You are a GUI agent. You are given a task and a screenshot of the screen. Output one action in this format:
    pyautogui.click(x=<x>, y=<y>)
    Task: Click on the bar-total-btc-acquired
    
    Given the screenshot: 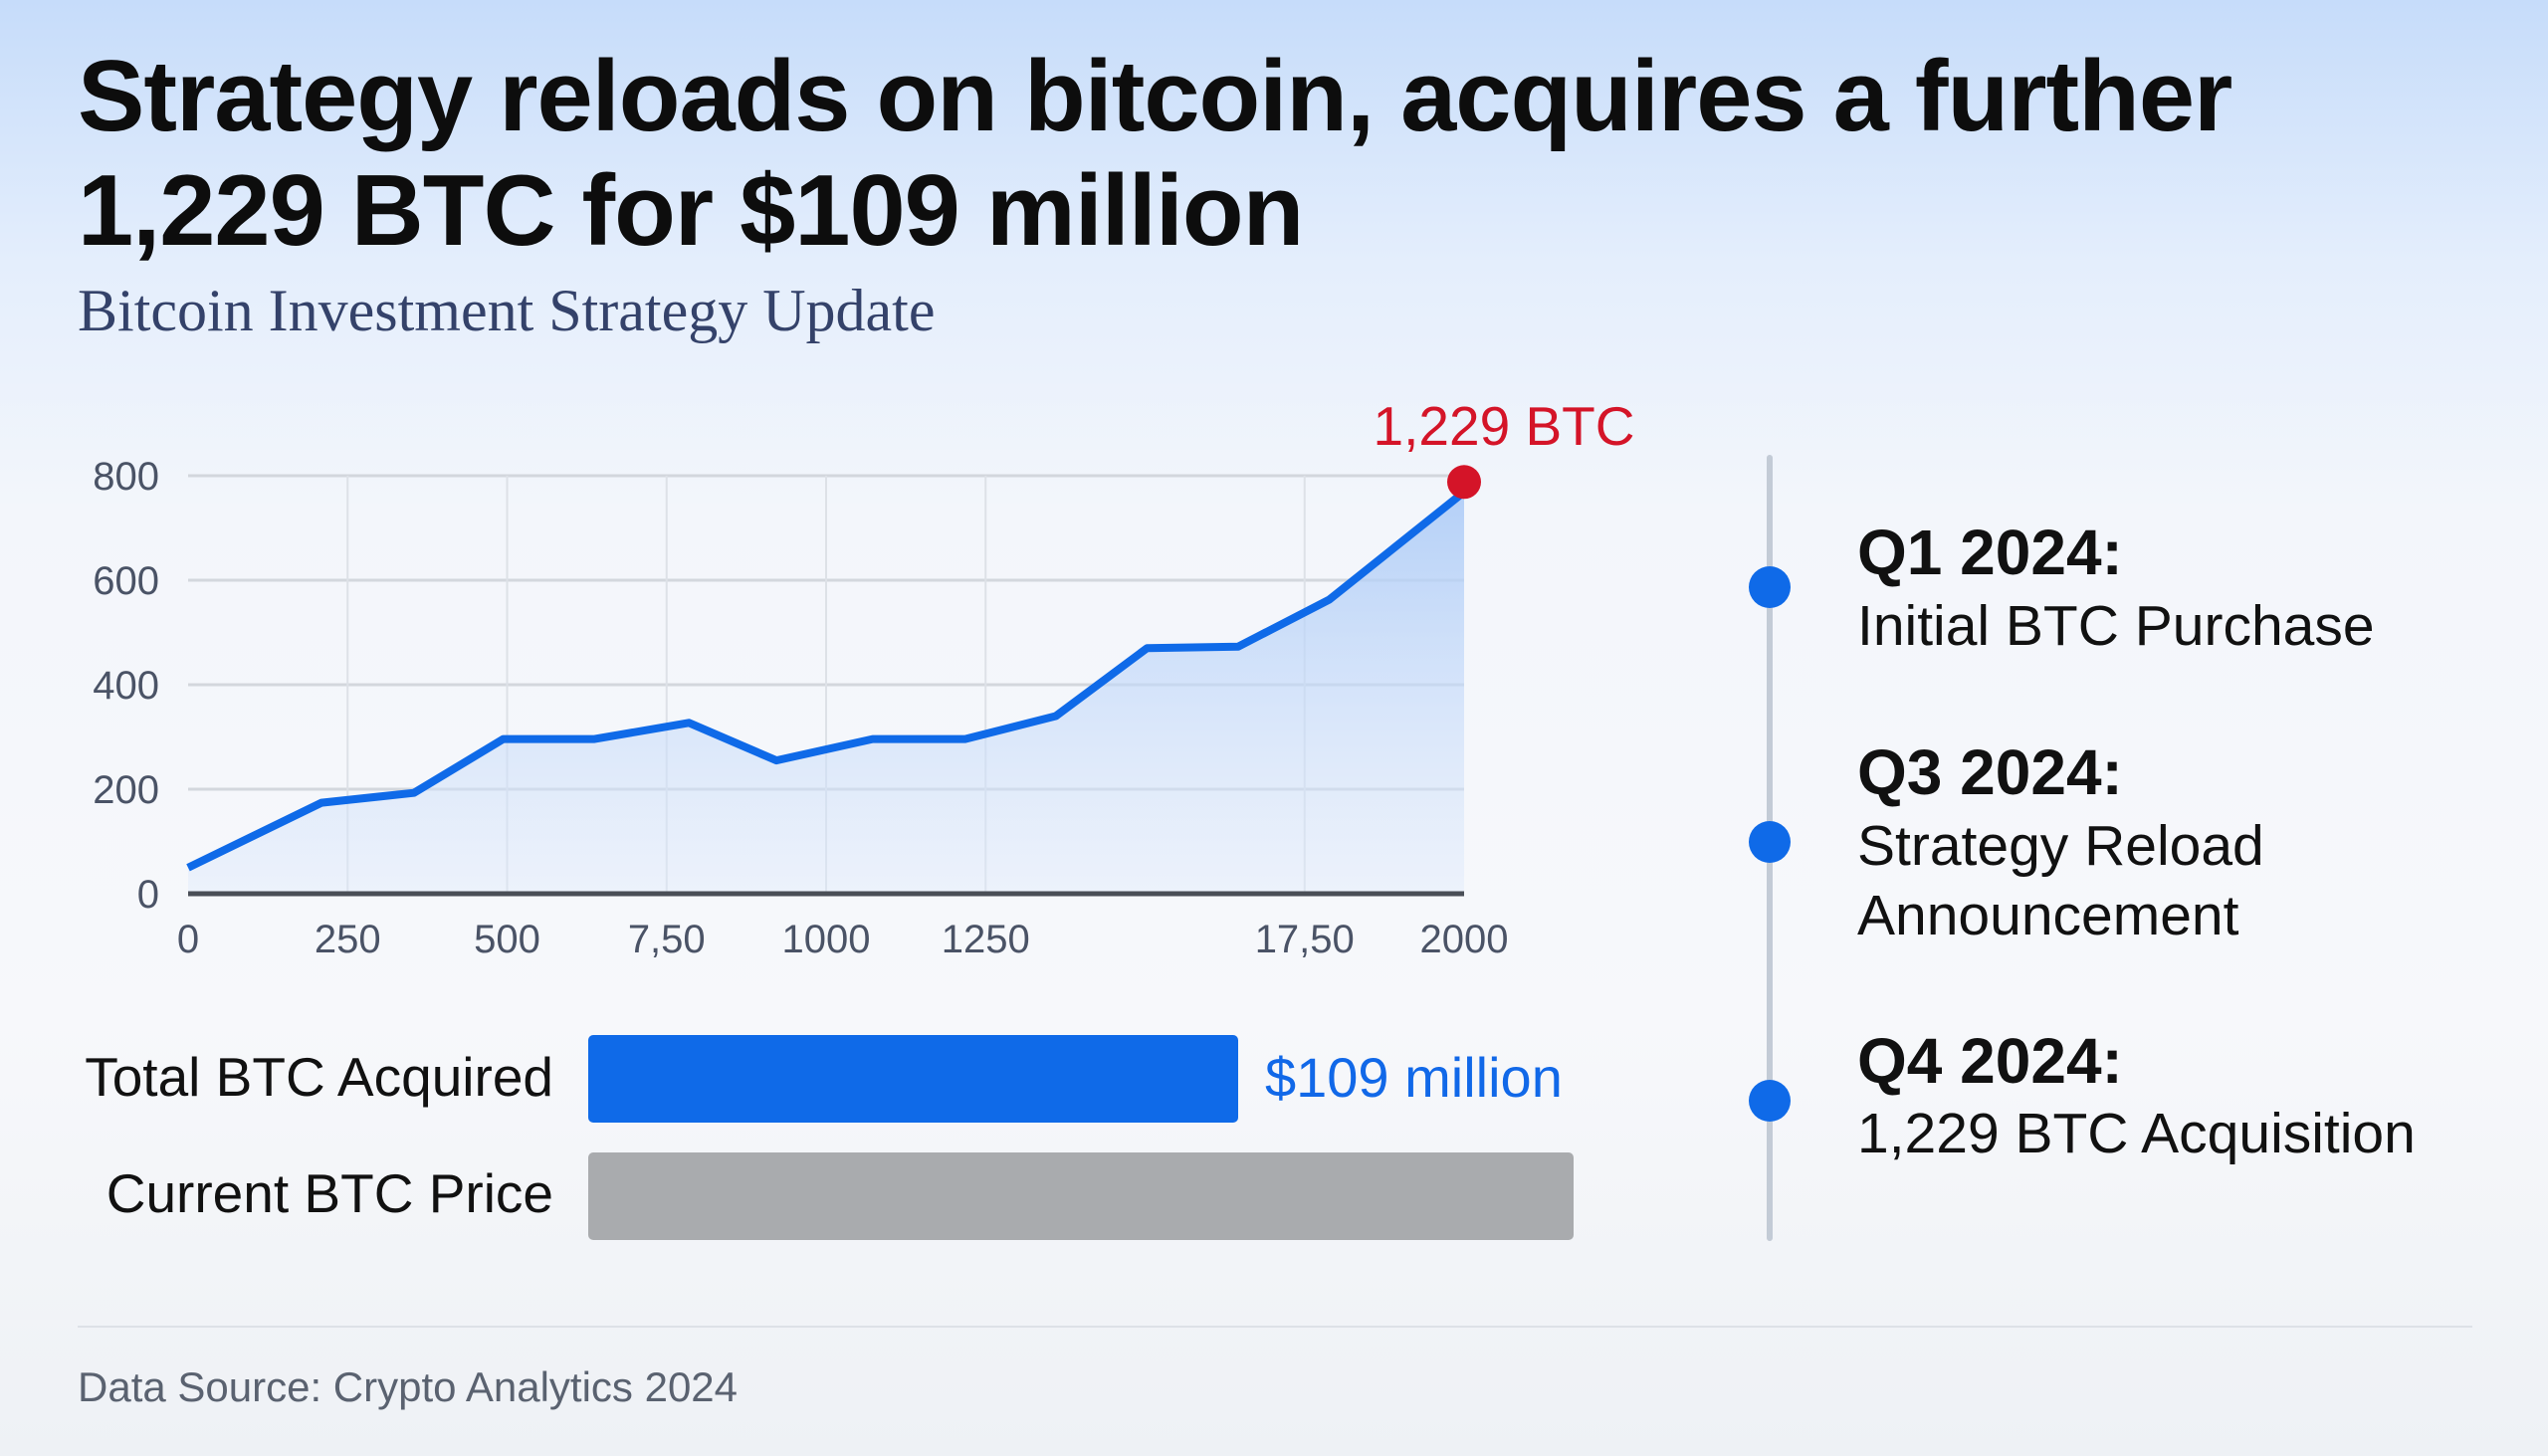 What is the action you would take?
    pyautogui.click(x=913, y=1079)
    